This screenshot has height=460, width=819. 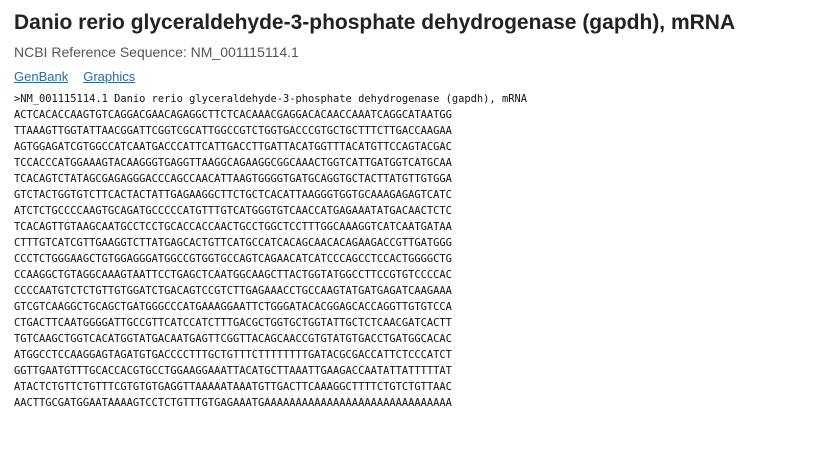 What do you see at coordinates (156, 52) in the screenshot?
I see `reference-sequence-label: NCBI Reference Sequence: NM_001115114.1` at bounding box center [156, 52].